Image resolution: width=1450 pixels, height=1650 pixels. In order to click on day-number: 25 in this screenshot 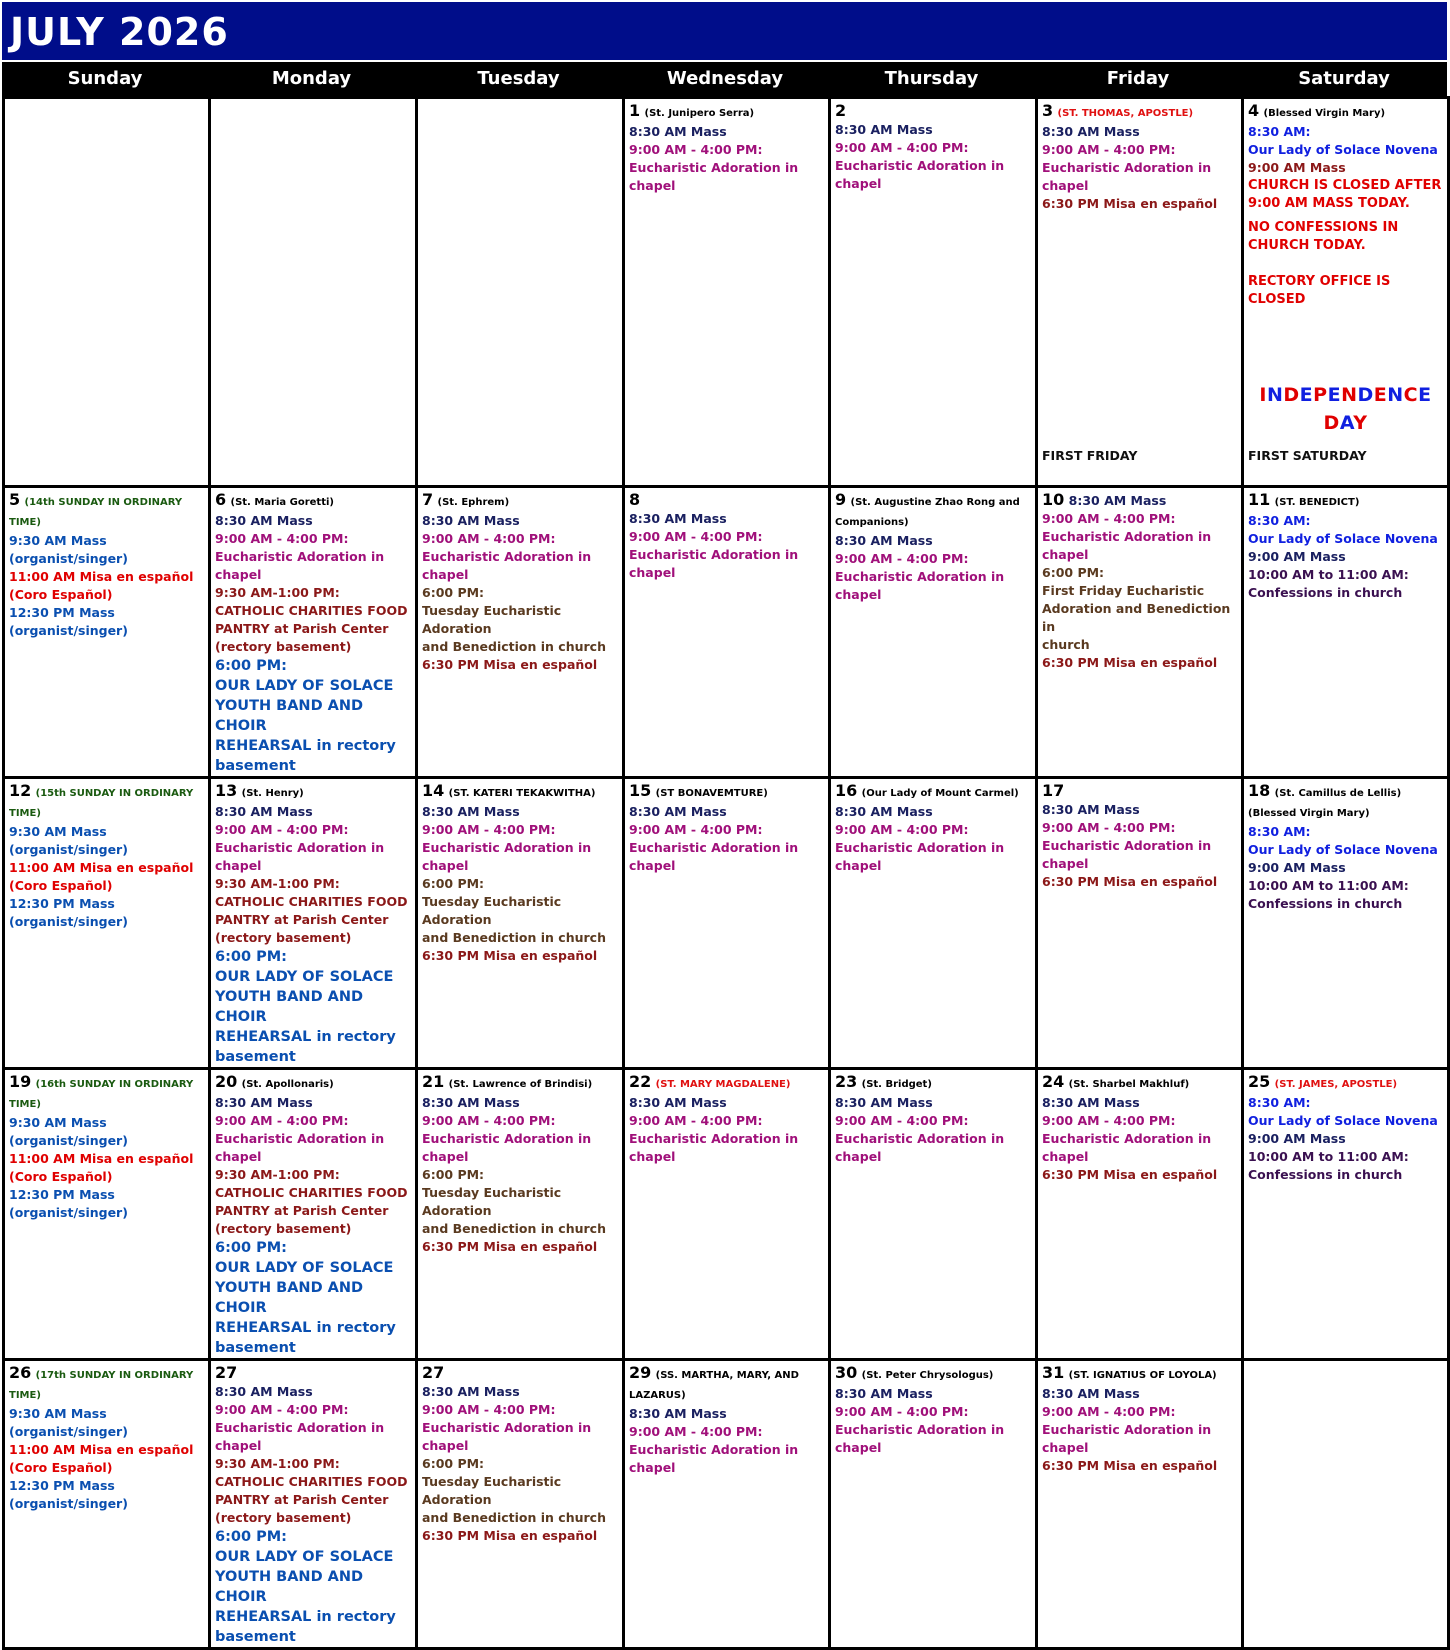, I will do `click(1259, 1081)`.